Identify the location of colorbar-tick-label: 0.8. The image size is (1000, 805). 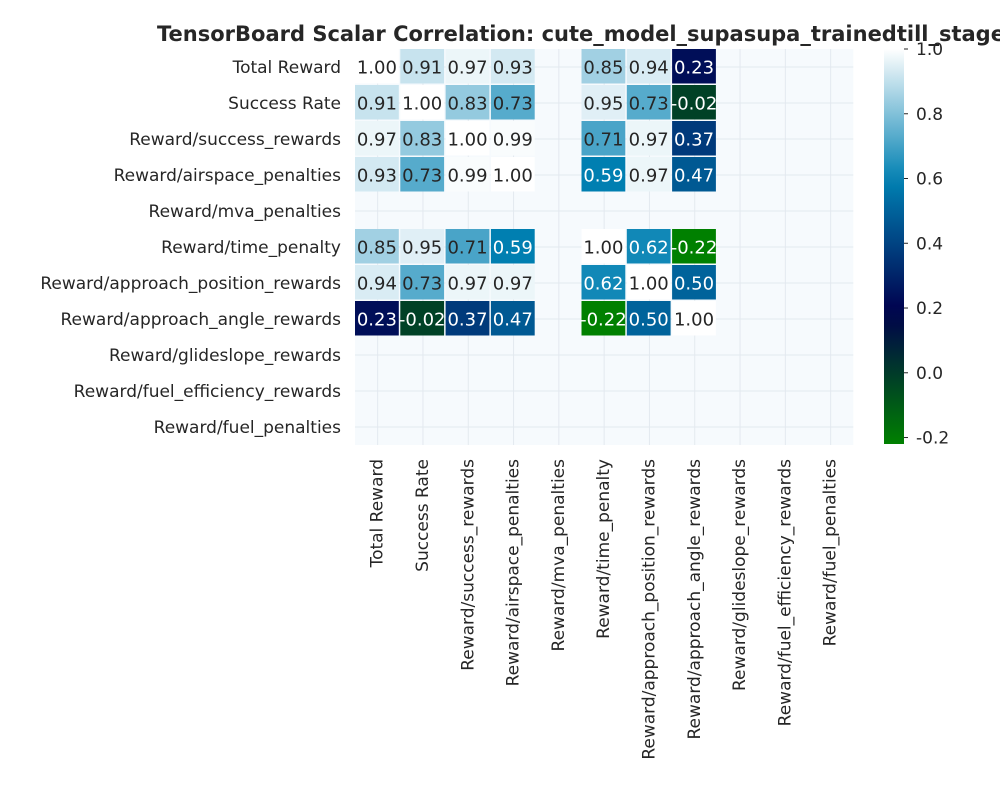
(929, 115).